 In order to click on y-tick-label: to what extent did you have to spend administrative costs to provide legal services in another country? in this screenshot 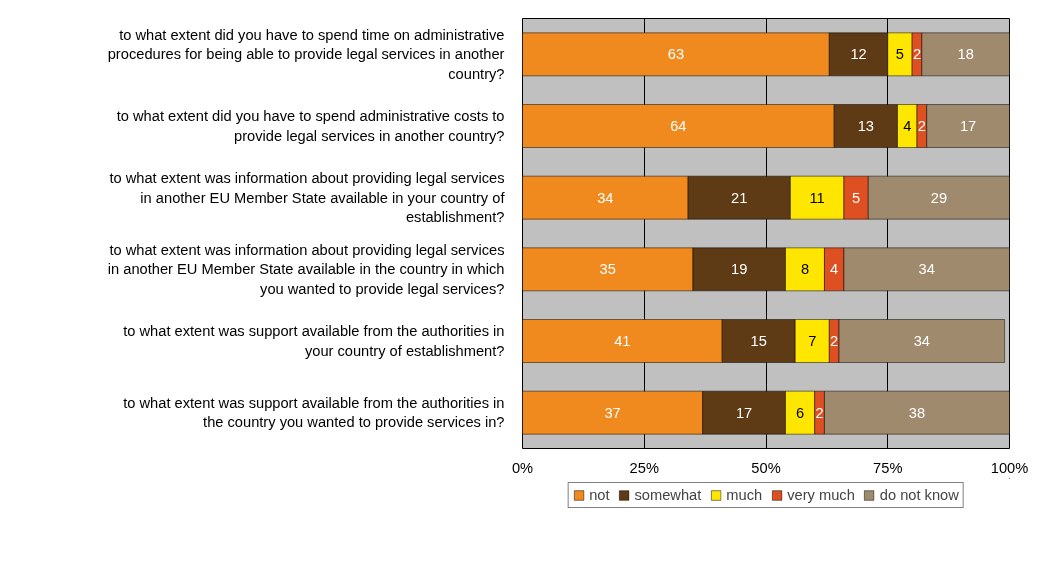, I will do `click(310, 126)`.